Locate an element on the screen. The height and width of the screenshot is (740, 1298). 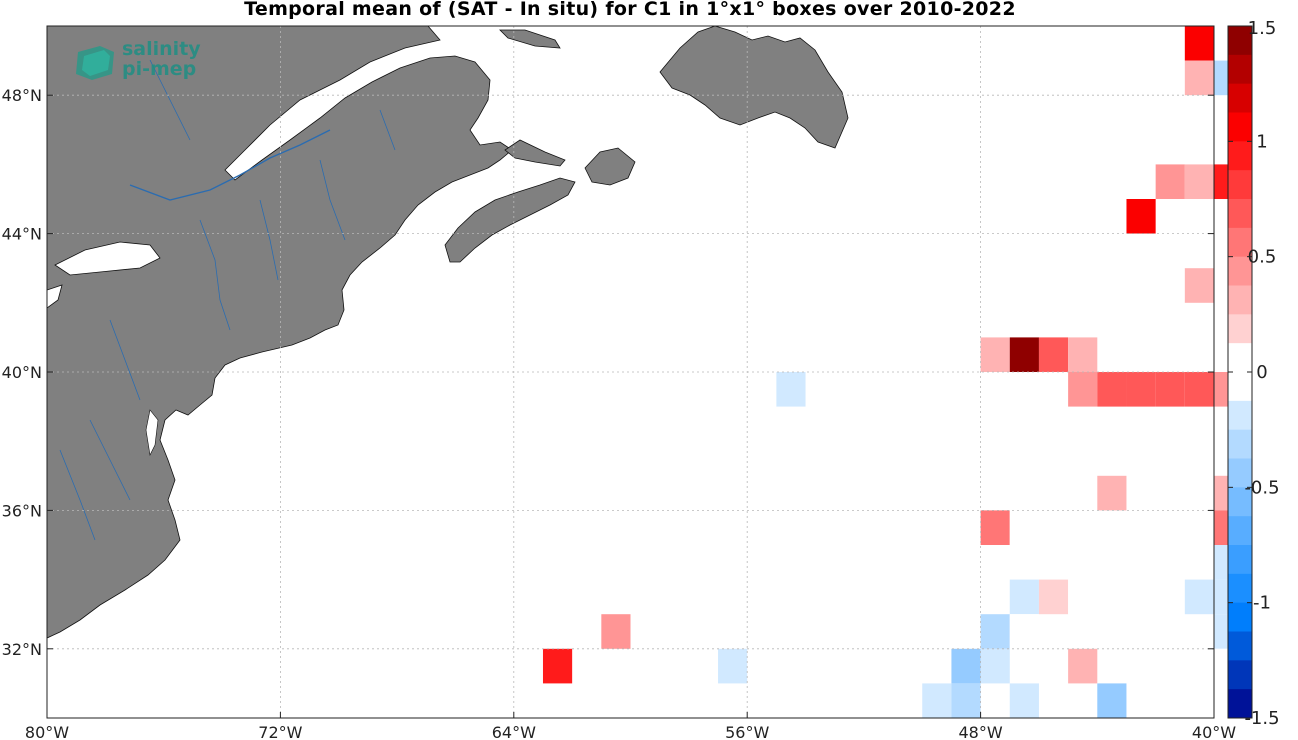
chesapeake-bay is located at coordinates (152, 432).